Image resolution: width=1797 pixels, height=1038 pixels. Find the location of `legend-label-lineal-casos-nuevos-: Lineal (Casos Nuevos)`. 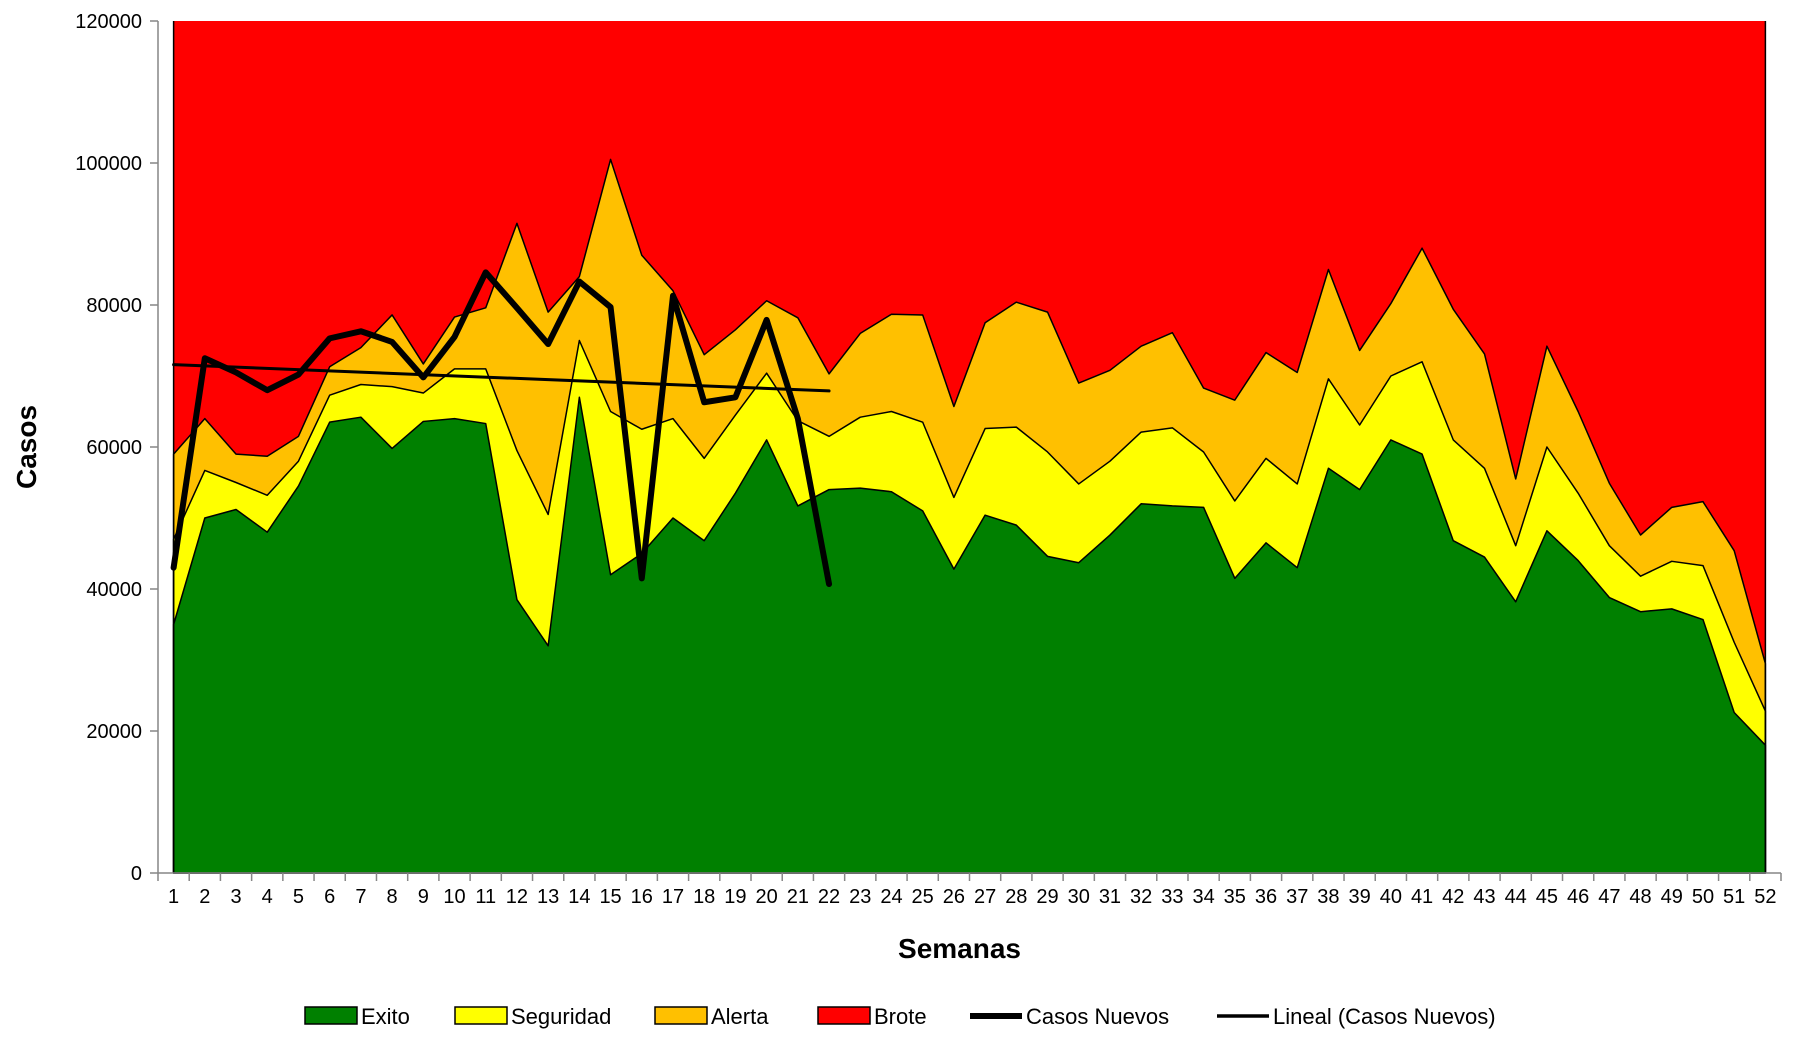

legend-label-lineal-casos-nuevos-: Lineal (Casos Nuevos) is located at coordinates (1384, 1016).